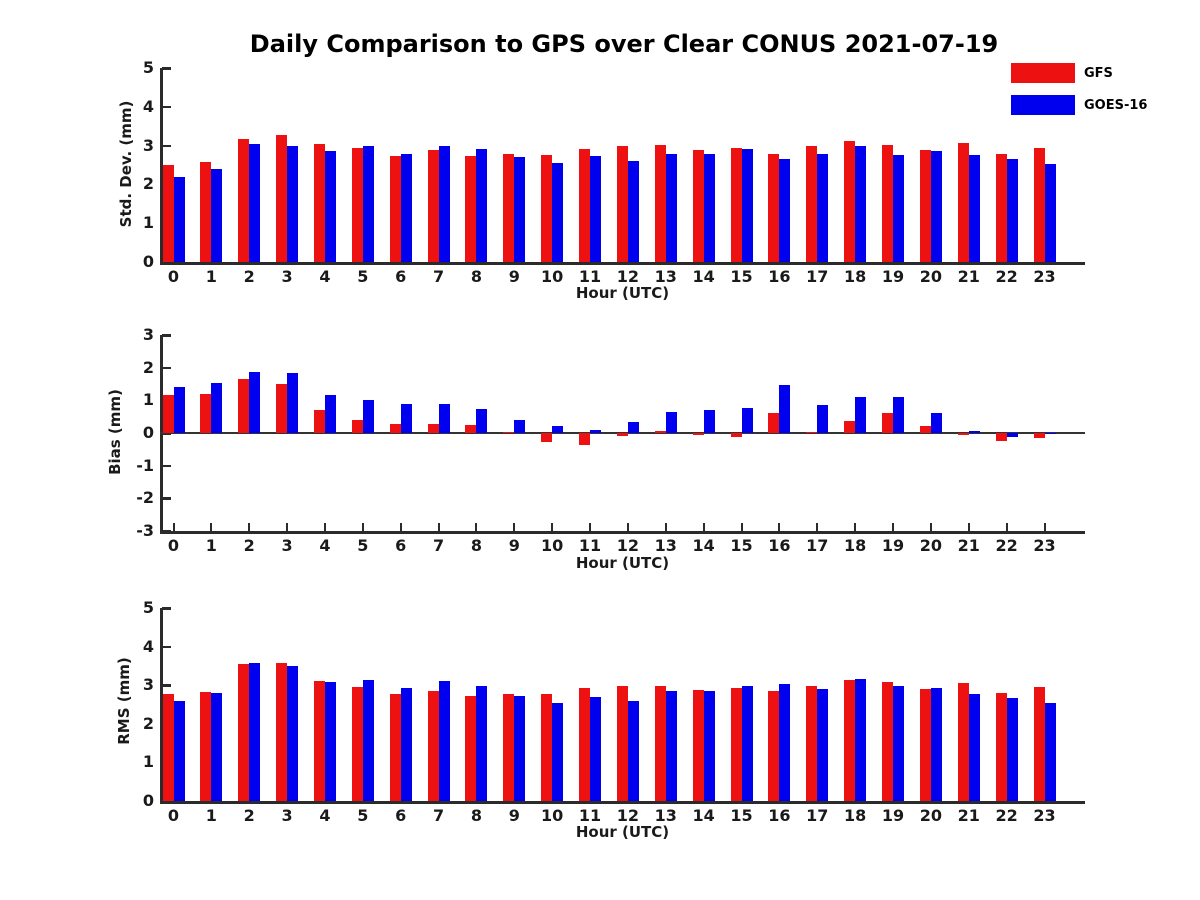 The width and height of the screenshot is (1200, 900). What do you see at coordinates (855, 545) in the screenshot?
I see `x-tick-label: 18` at bounding box center [855, 545].